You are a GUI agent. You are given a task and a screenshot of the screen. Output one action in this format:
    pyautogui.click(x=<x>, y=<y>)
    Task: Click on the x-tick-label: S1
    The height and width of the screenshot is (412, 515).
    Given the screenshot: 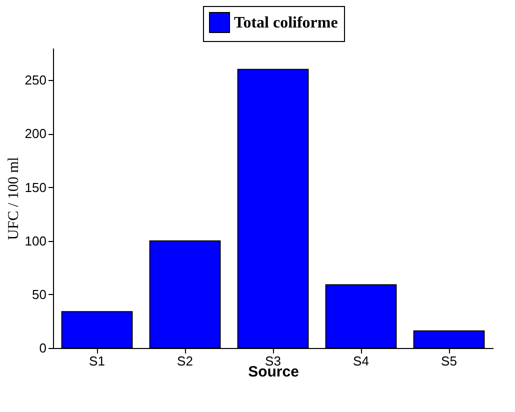 What is the action you would take?
    pyautogui.click(x=97, y=361)
    